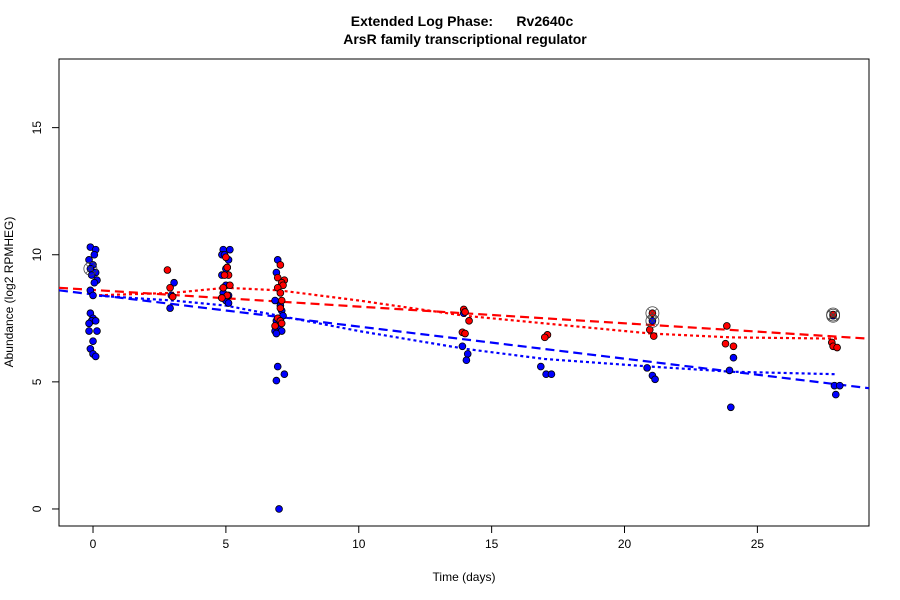 Image resolution: width=900 pixels, height=600 pixels. What do you see at coordinates (37, 508) in the screenshot?
I see `y-tick-label: 0` at bounding box center [37, 508].